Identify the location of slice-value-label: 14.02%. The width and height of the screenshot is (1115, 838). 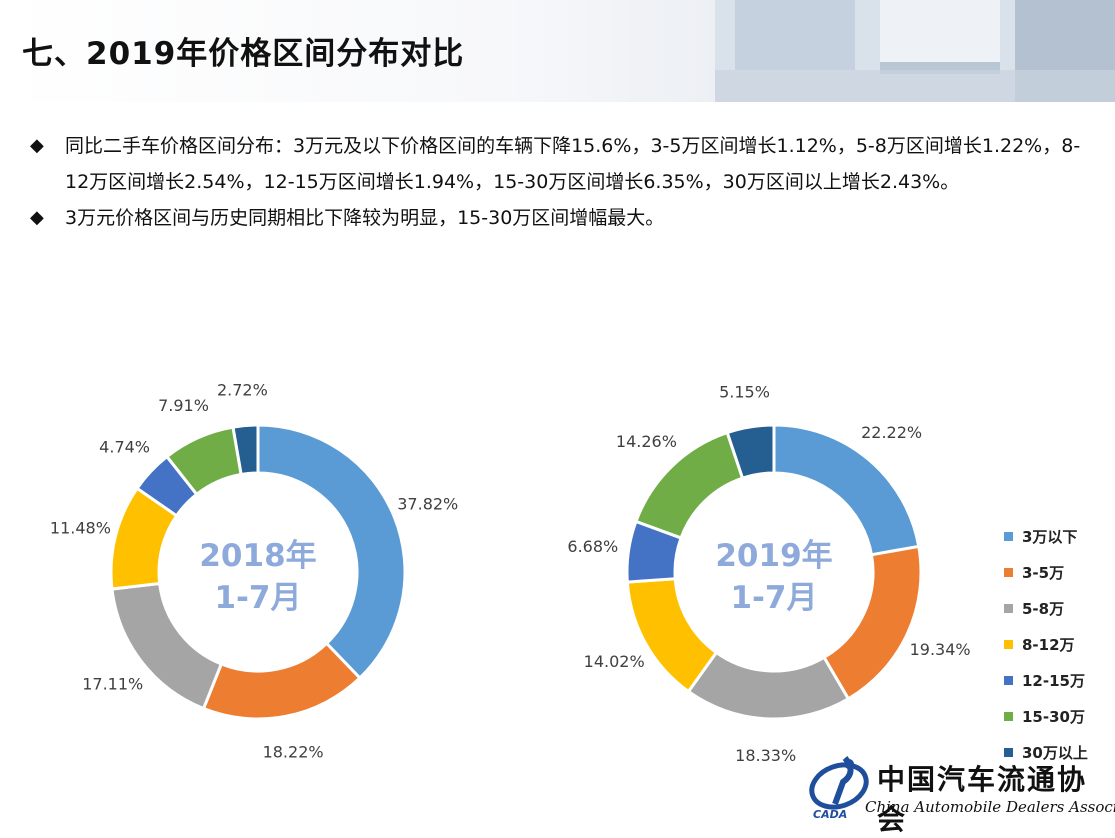
(614, 661).